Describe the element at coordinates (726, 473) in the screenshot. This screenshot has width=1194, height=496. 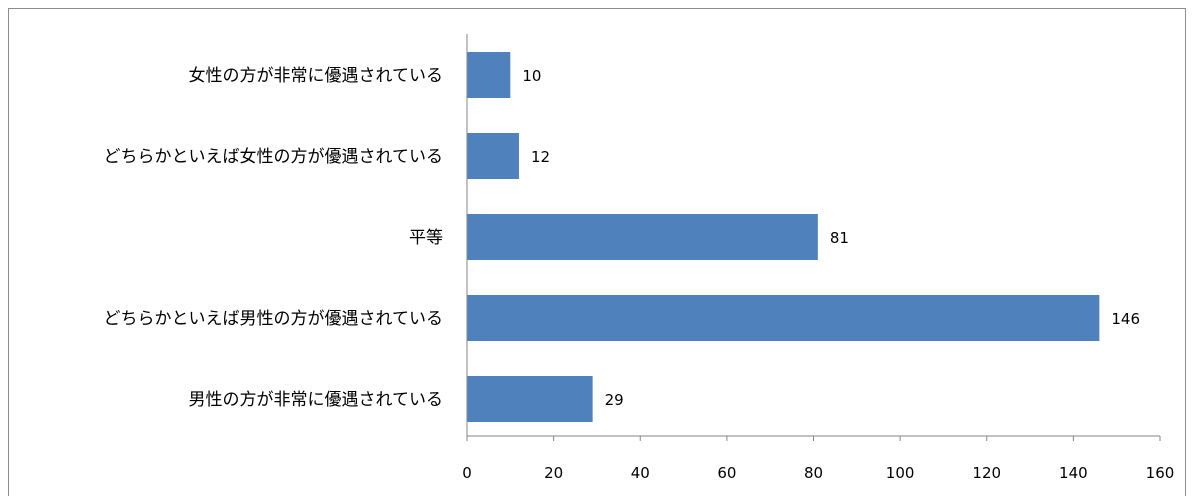
I see `x-tick-label: 60` at that location.